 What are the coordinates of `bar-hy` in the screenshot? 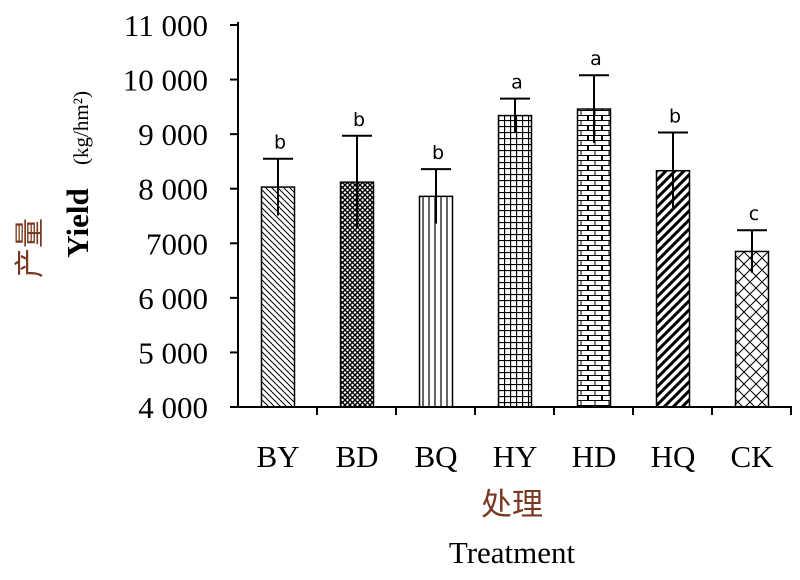 It's located at (515, 261).